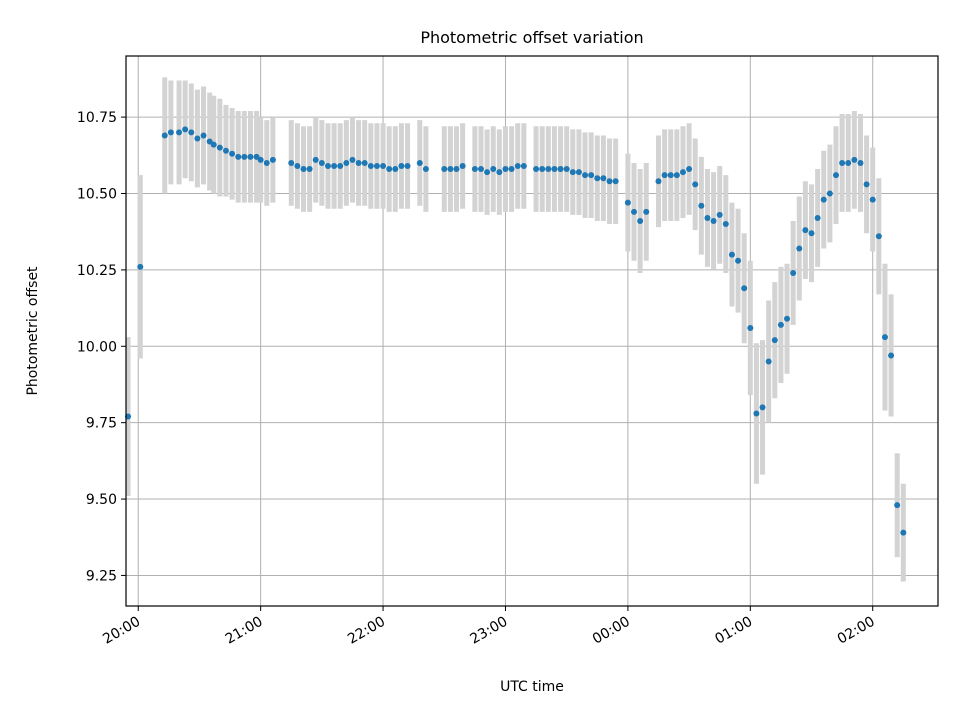  I want to click on y-tick-label: 10.50, so click(97, 195).